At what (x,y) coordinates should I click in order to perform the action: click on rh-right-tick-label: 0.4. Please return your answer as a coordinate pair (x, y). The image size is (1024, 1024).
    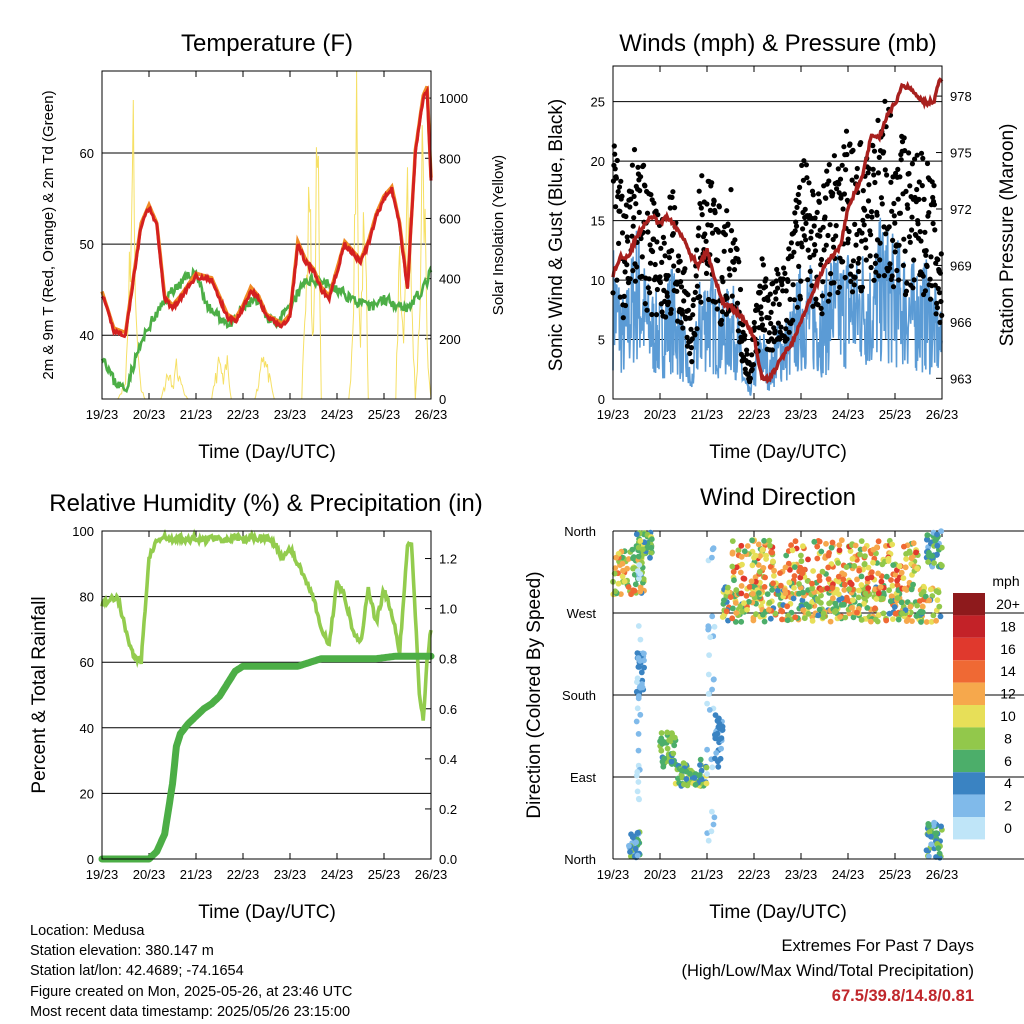
    Looking at the image, I should click on (448, 759).